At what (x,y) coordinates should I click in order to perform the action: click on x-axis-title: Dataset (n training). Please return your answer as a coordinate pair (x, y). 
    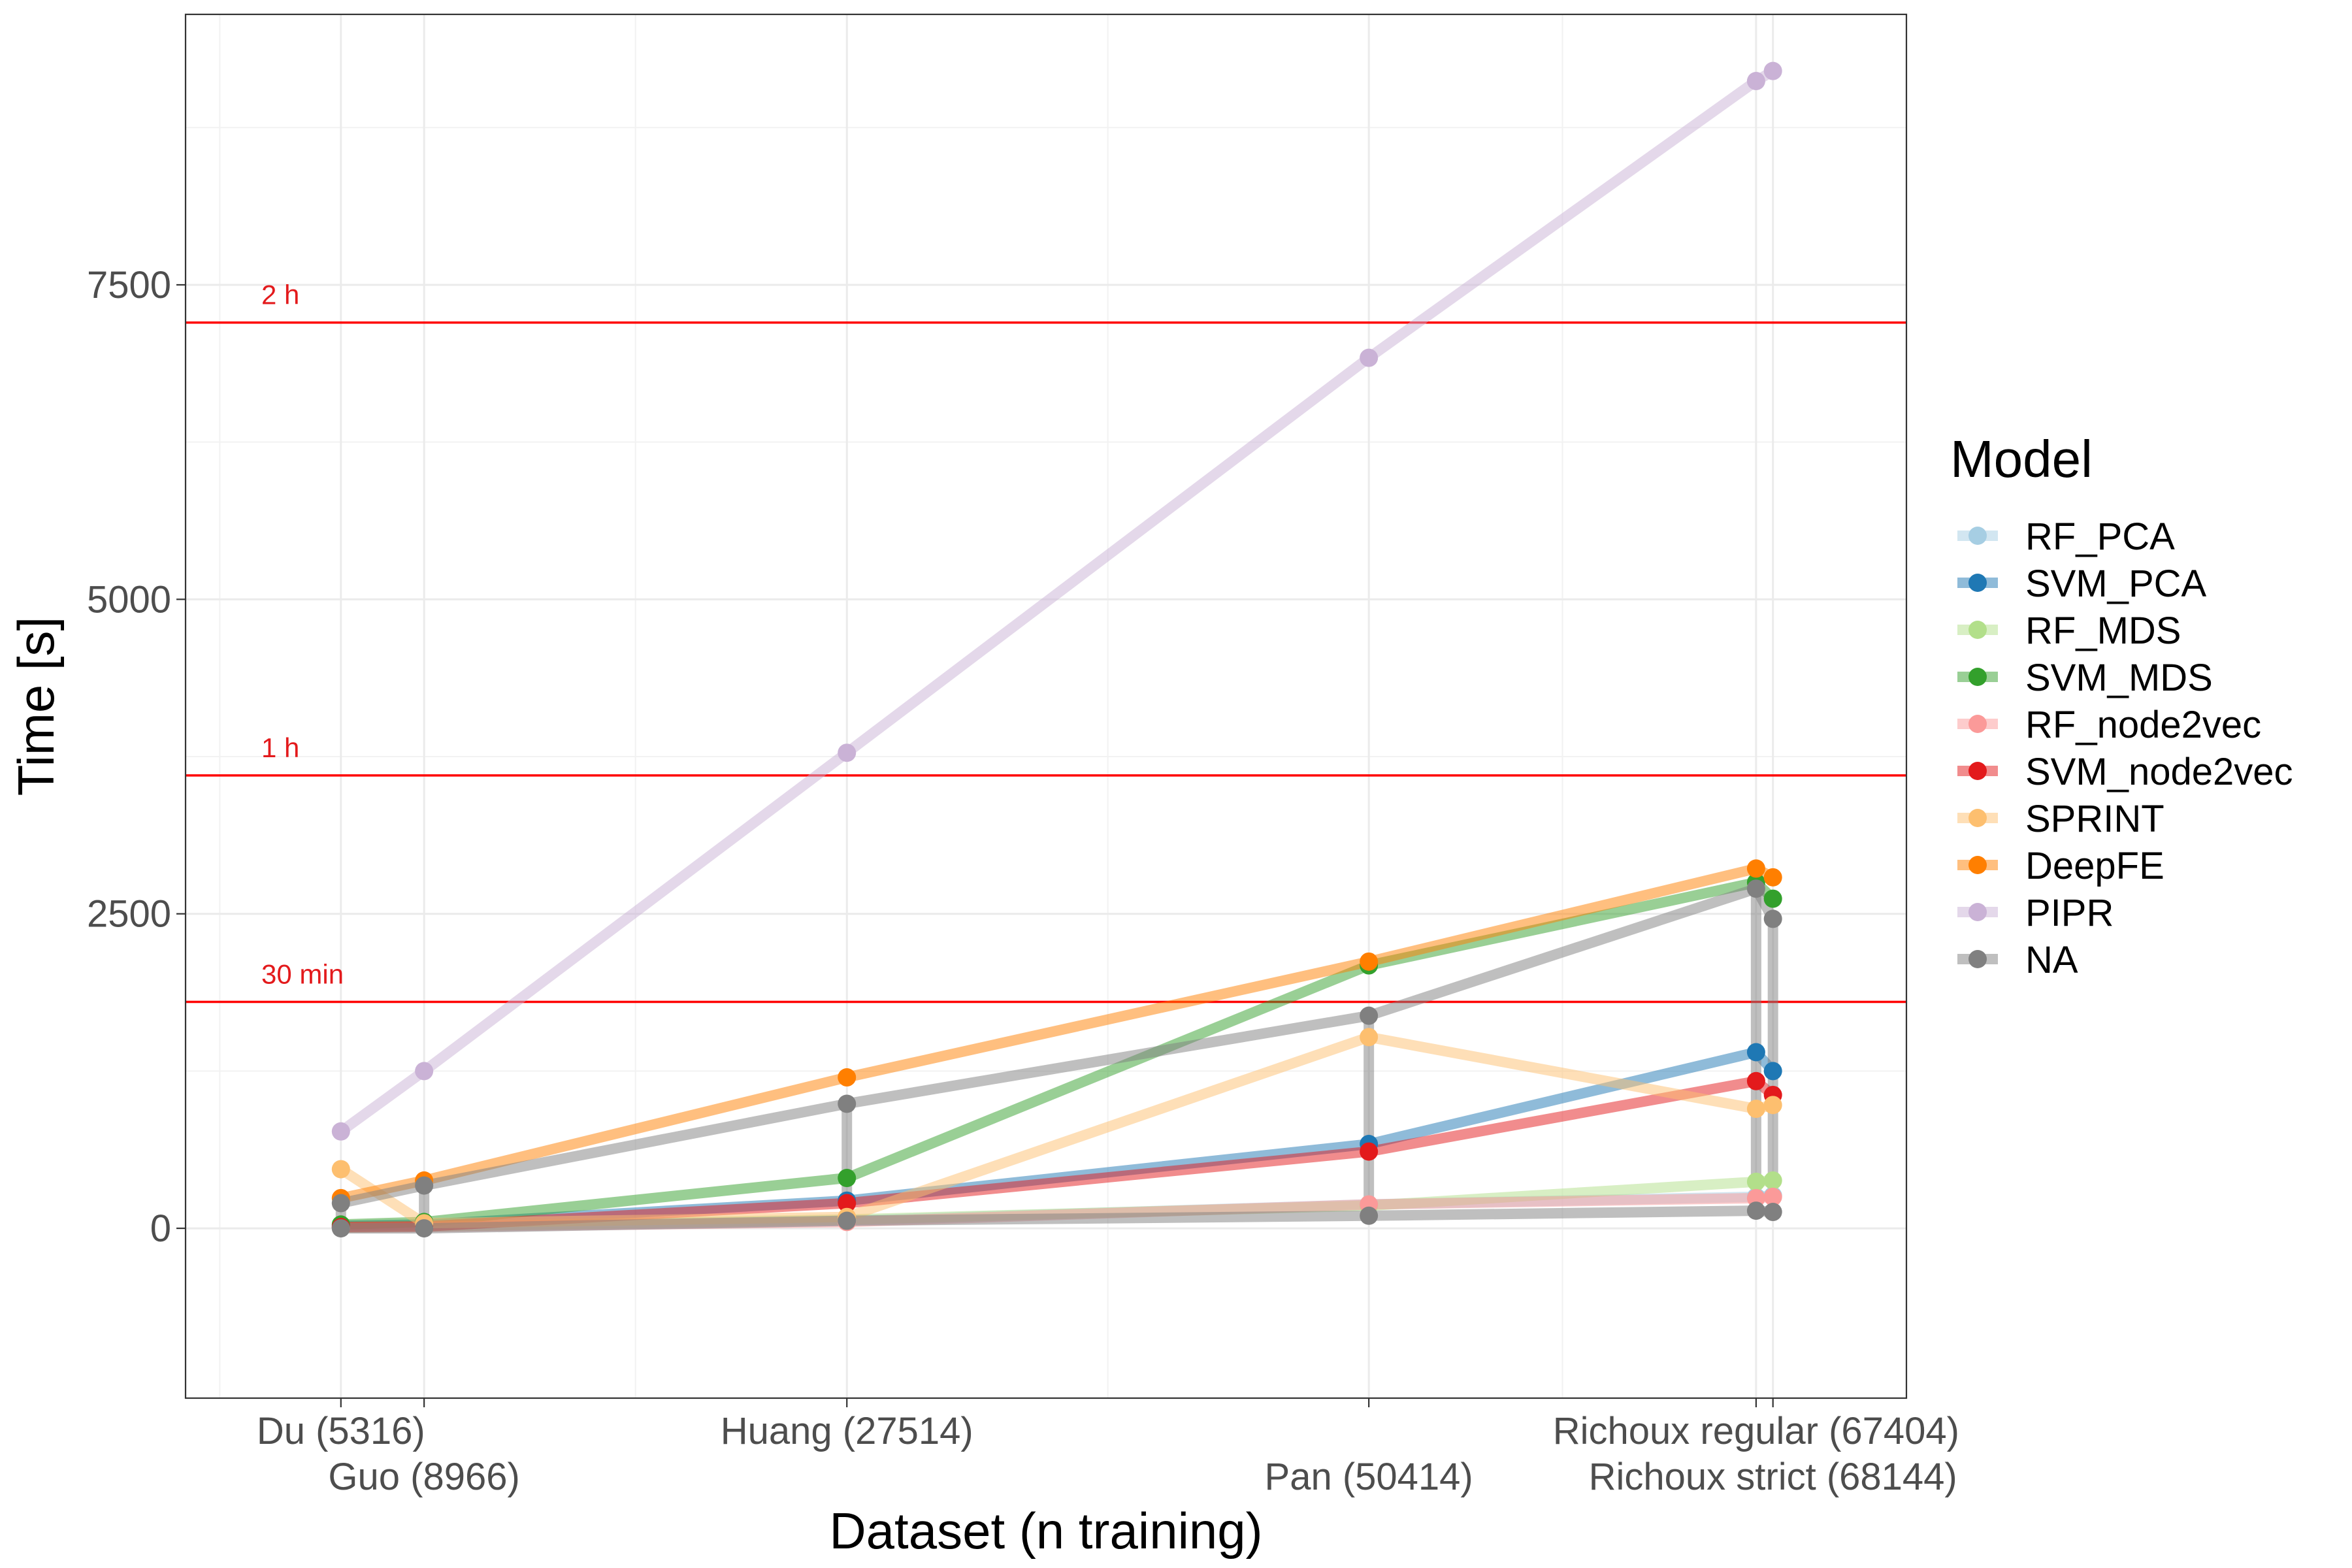
    Looking at the image, I should click on (1045, 1531).